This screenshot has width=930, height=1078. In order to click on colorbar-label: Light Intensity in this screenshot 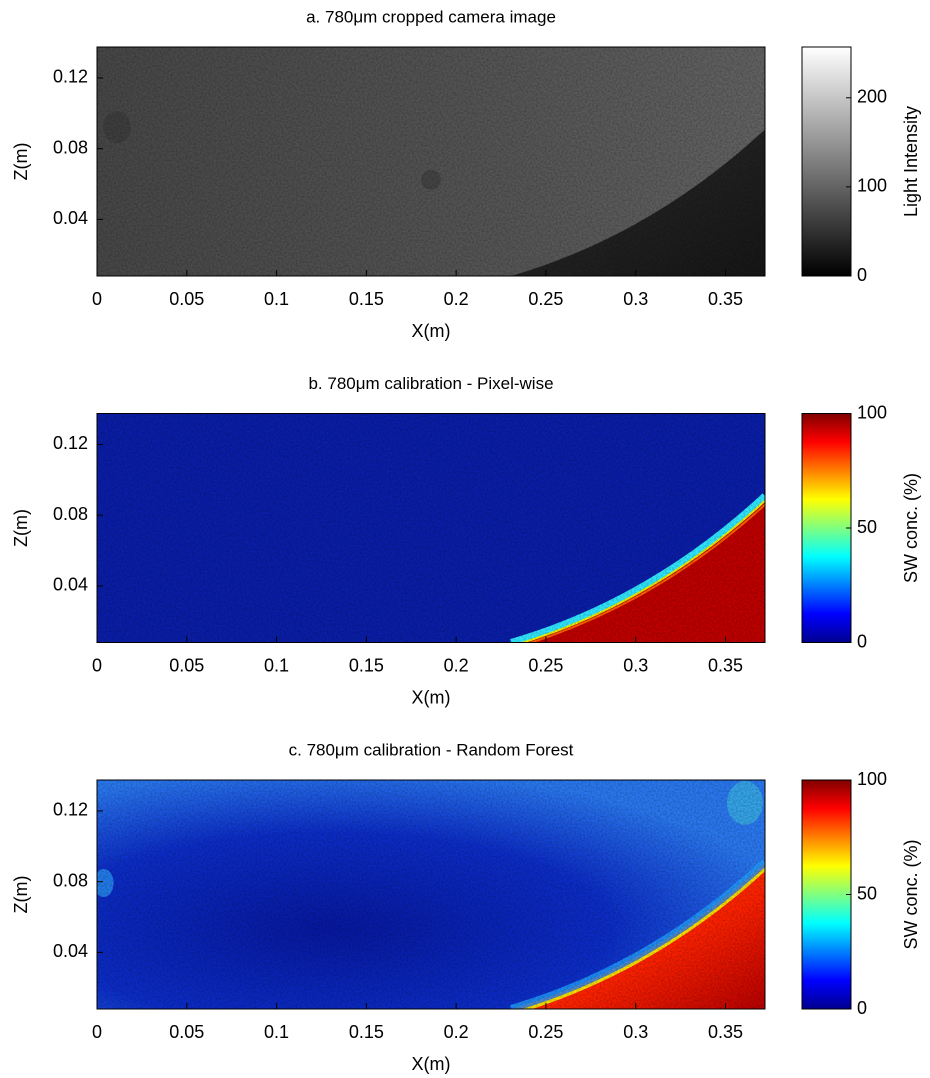, I will do `click(911, 161)`.